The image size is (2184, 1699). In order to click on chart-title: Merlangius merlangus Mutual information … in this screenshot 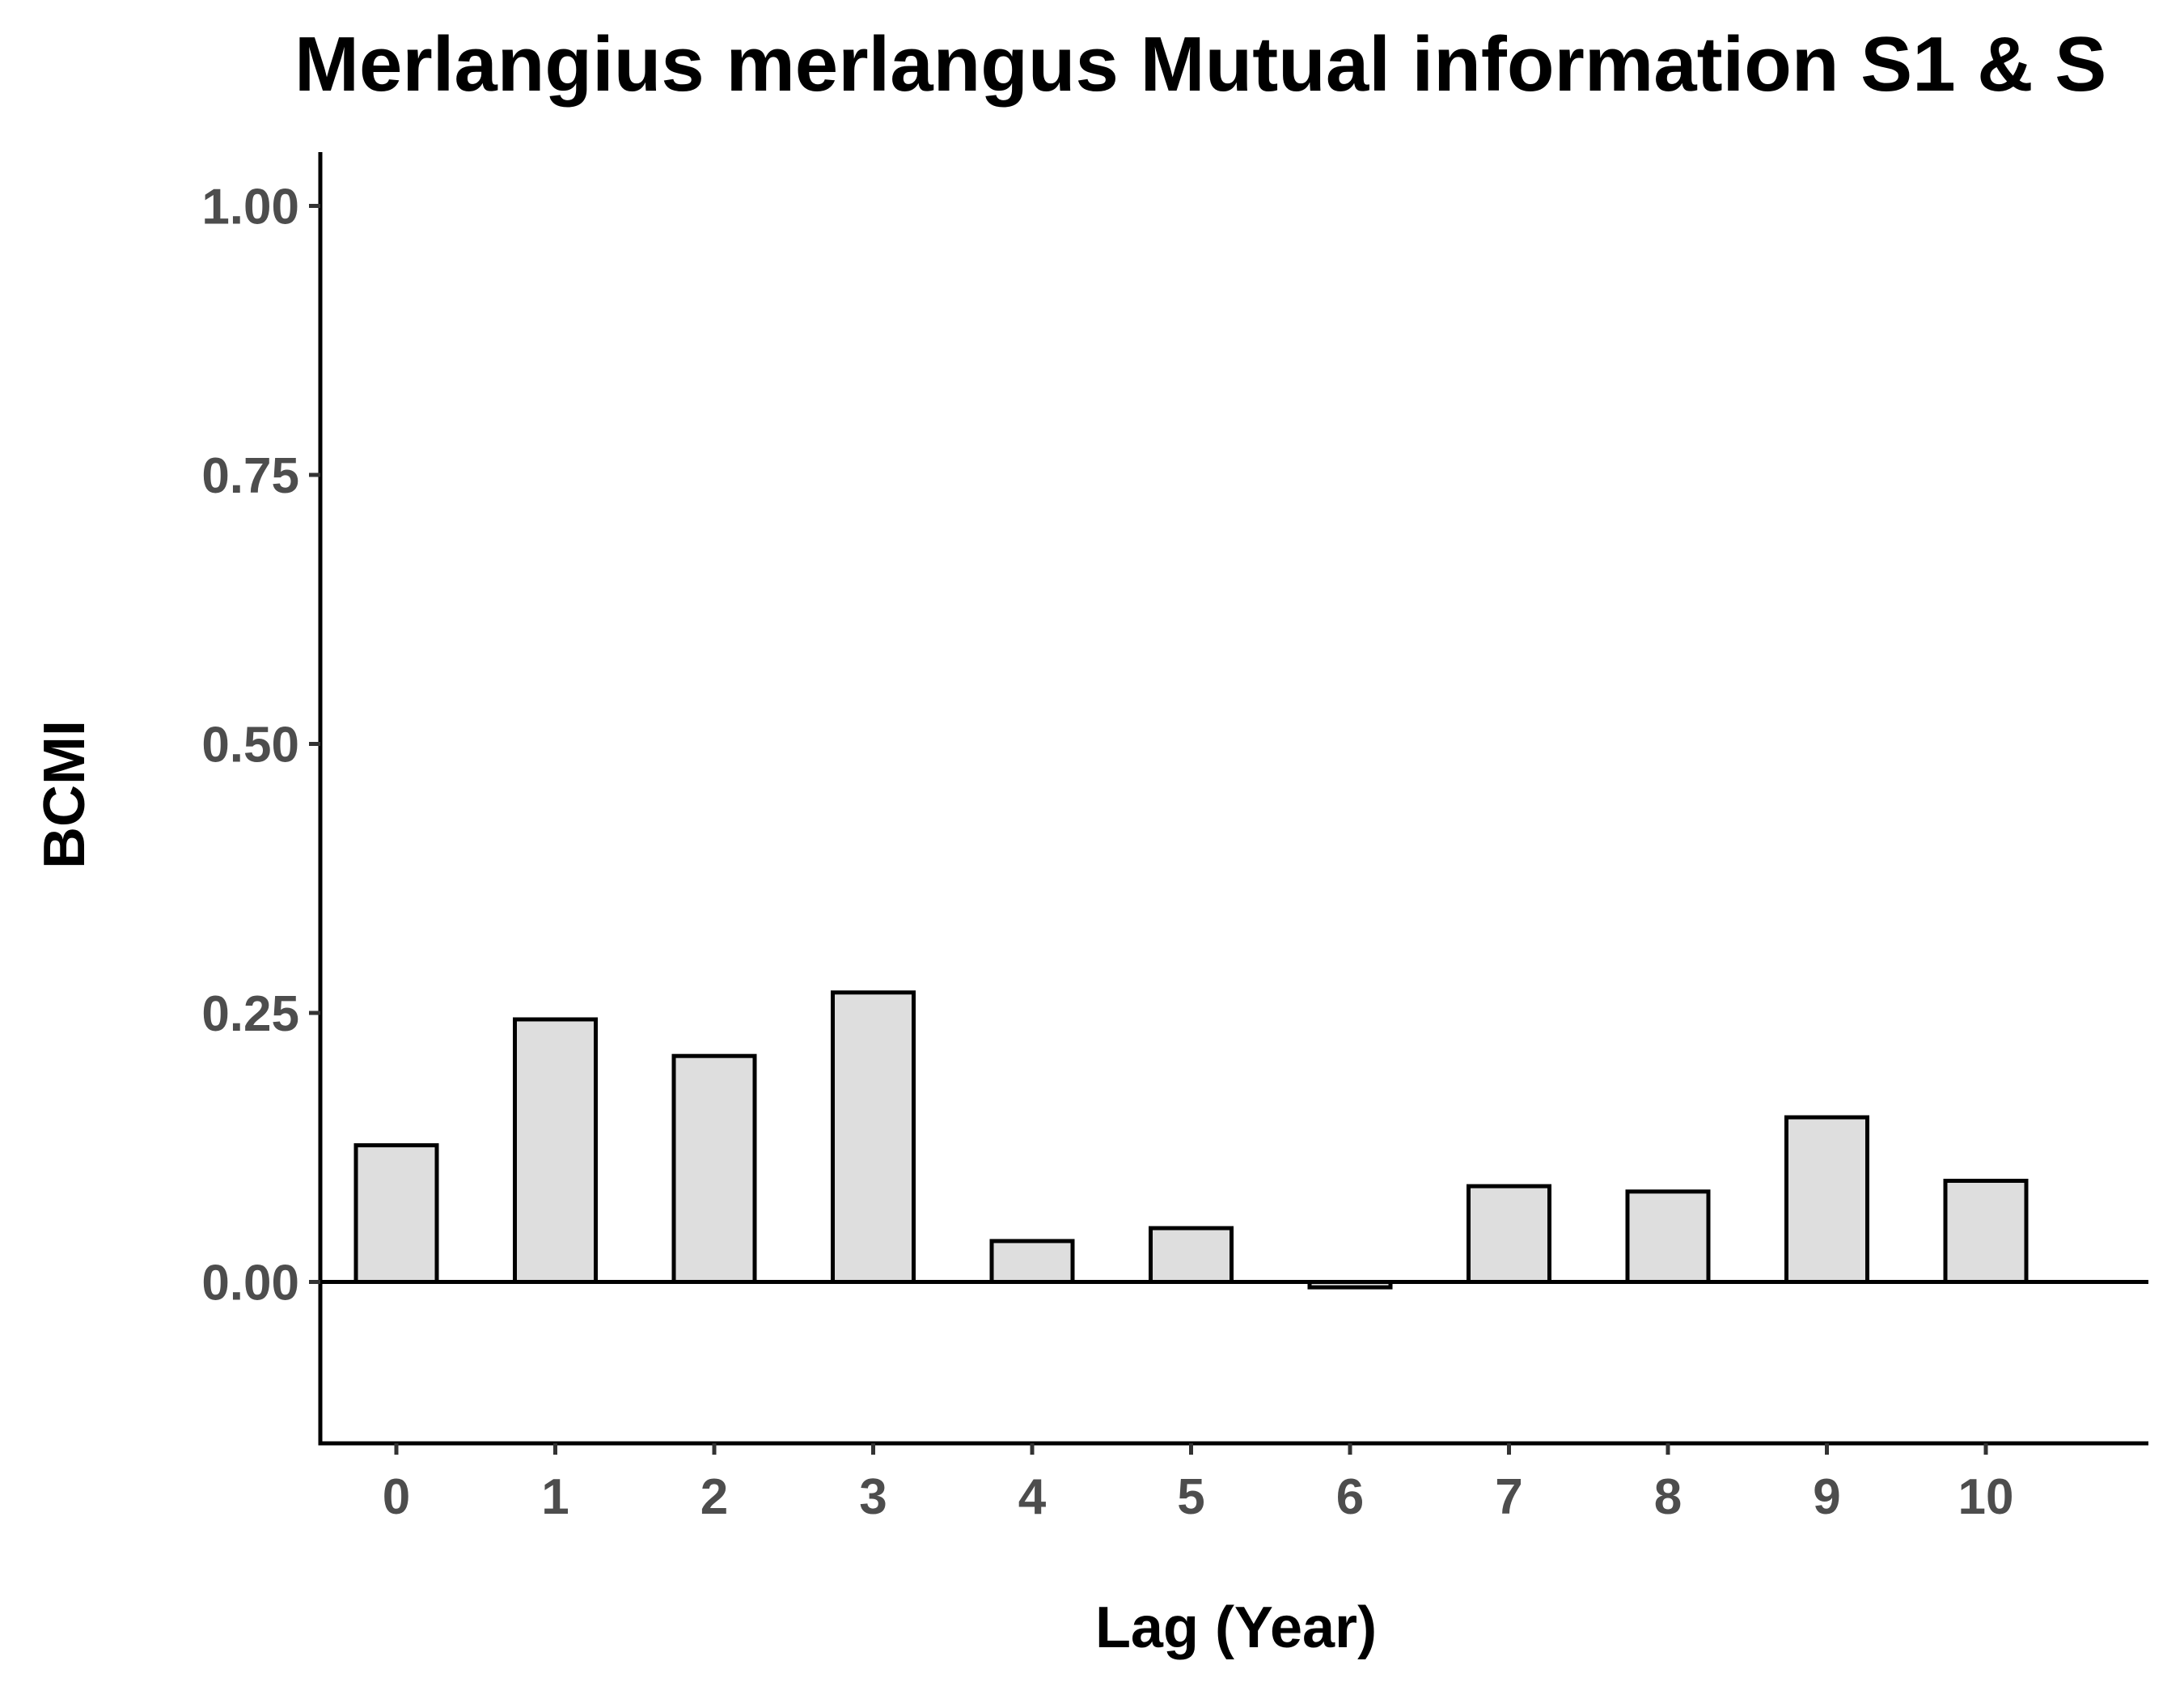, I will do `click(1200, 64)`.